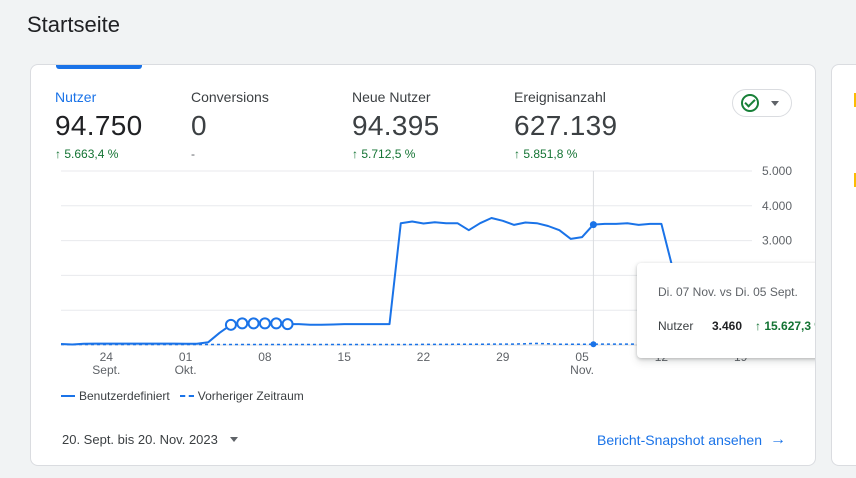 The height and width of the screenshot is (478, 856). I want to click on x-tick-label: 05, so click(582, 357).